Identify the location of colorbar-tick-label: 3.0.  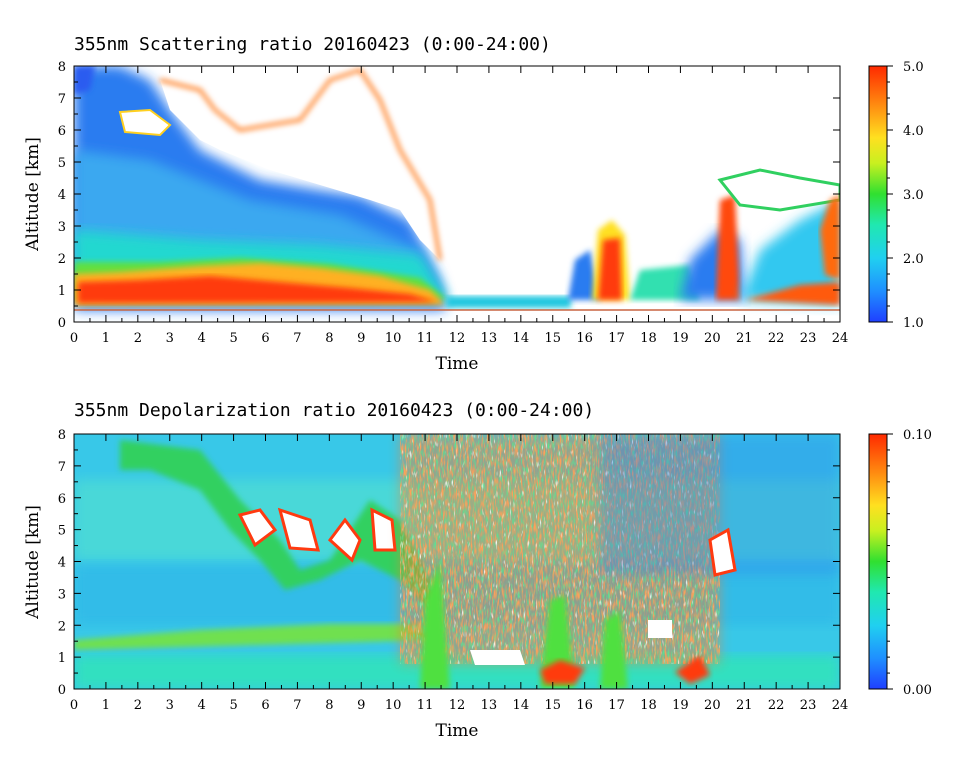
(913, 195).